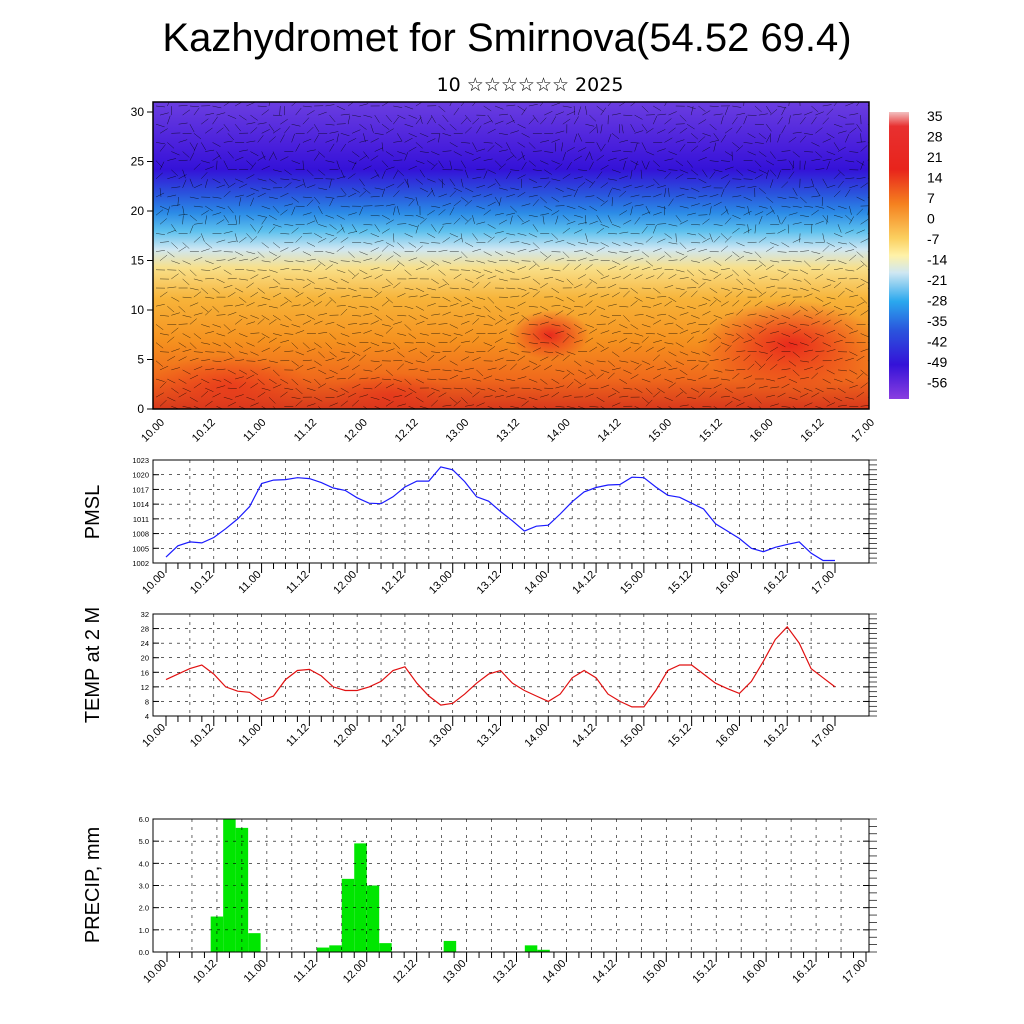 The height and width of the screenshot is (1024, 1024). I want to click on temp-grid, so click(511, 670).